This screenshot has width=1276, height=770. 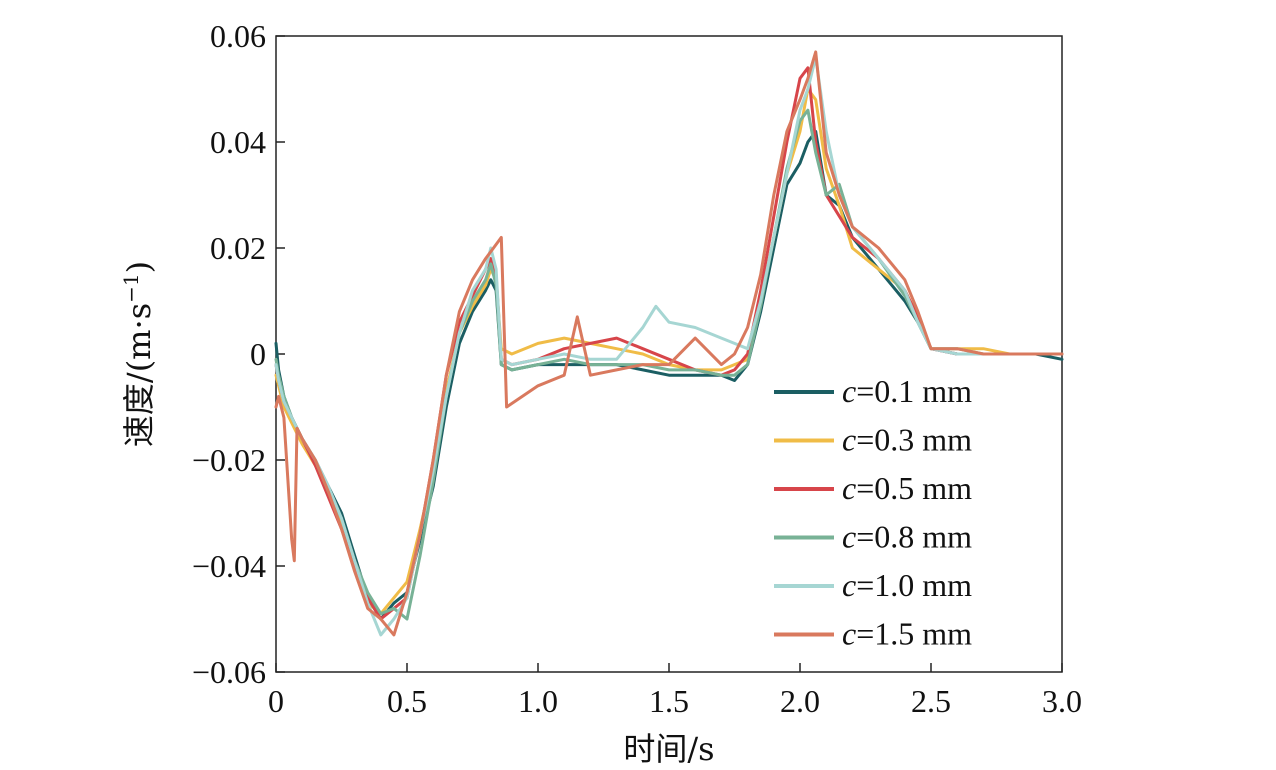 What do you see at coordinates (139, 267) in the screenshot?
I see `y-axis-title-close: )` at bounding box center [139, 267].